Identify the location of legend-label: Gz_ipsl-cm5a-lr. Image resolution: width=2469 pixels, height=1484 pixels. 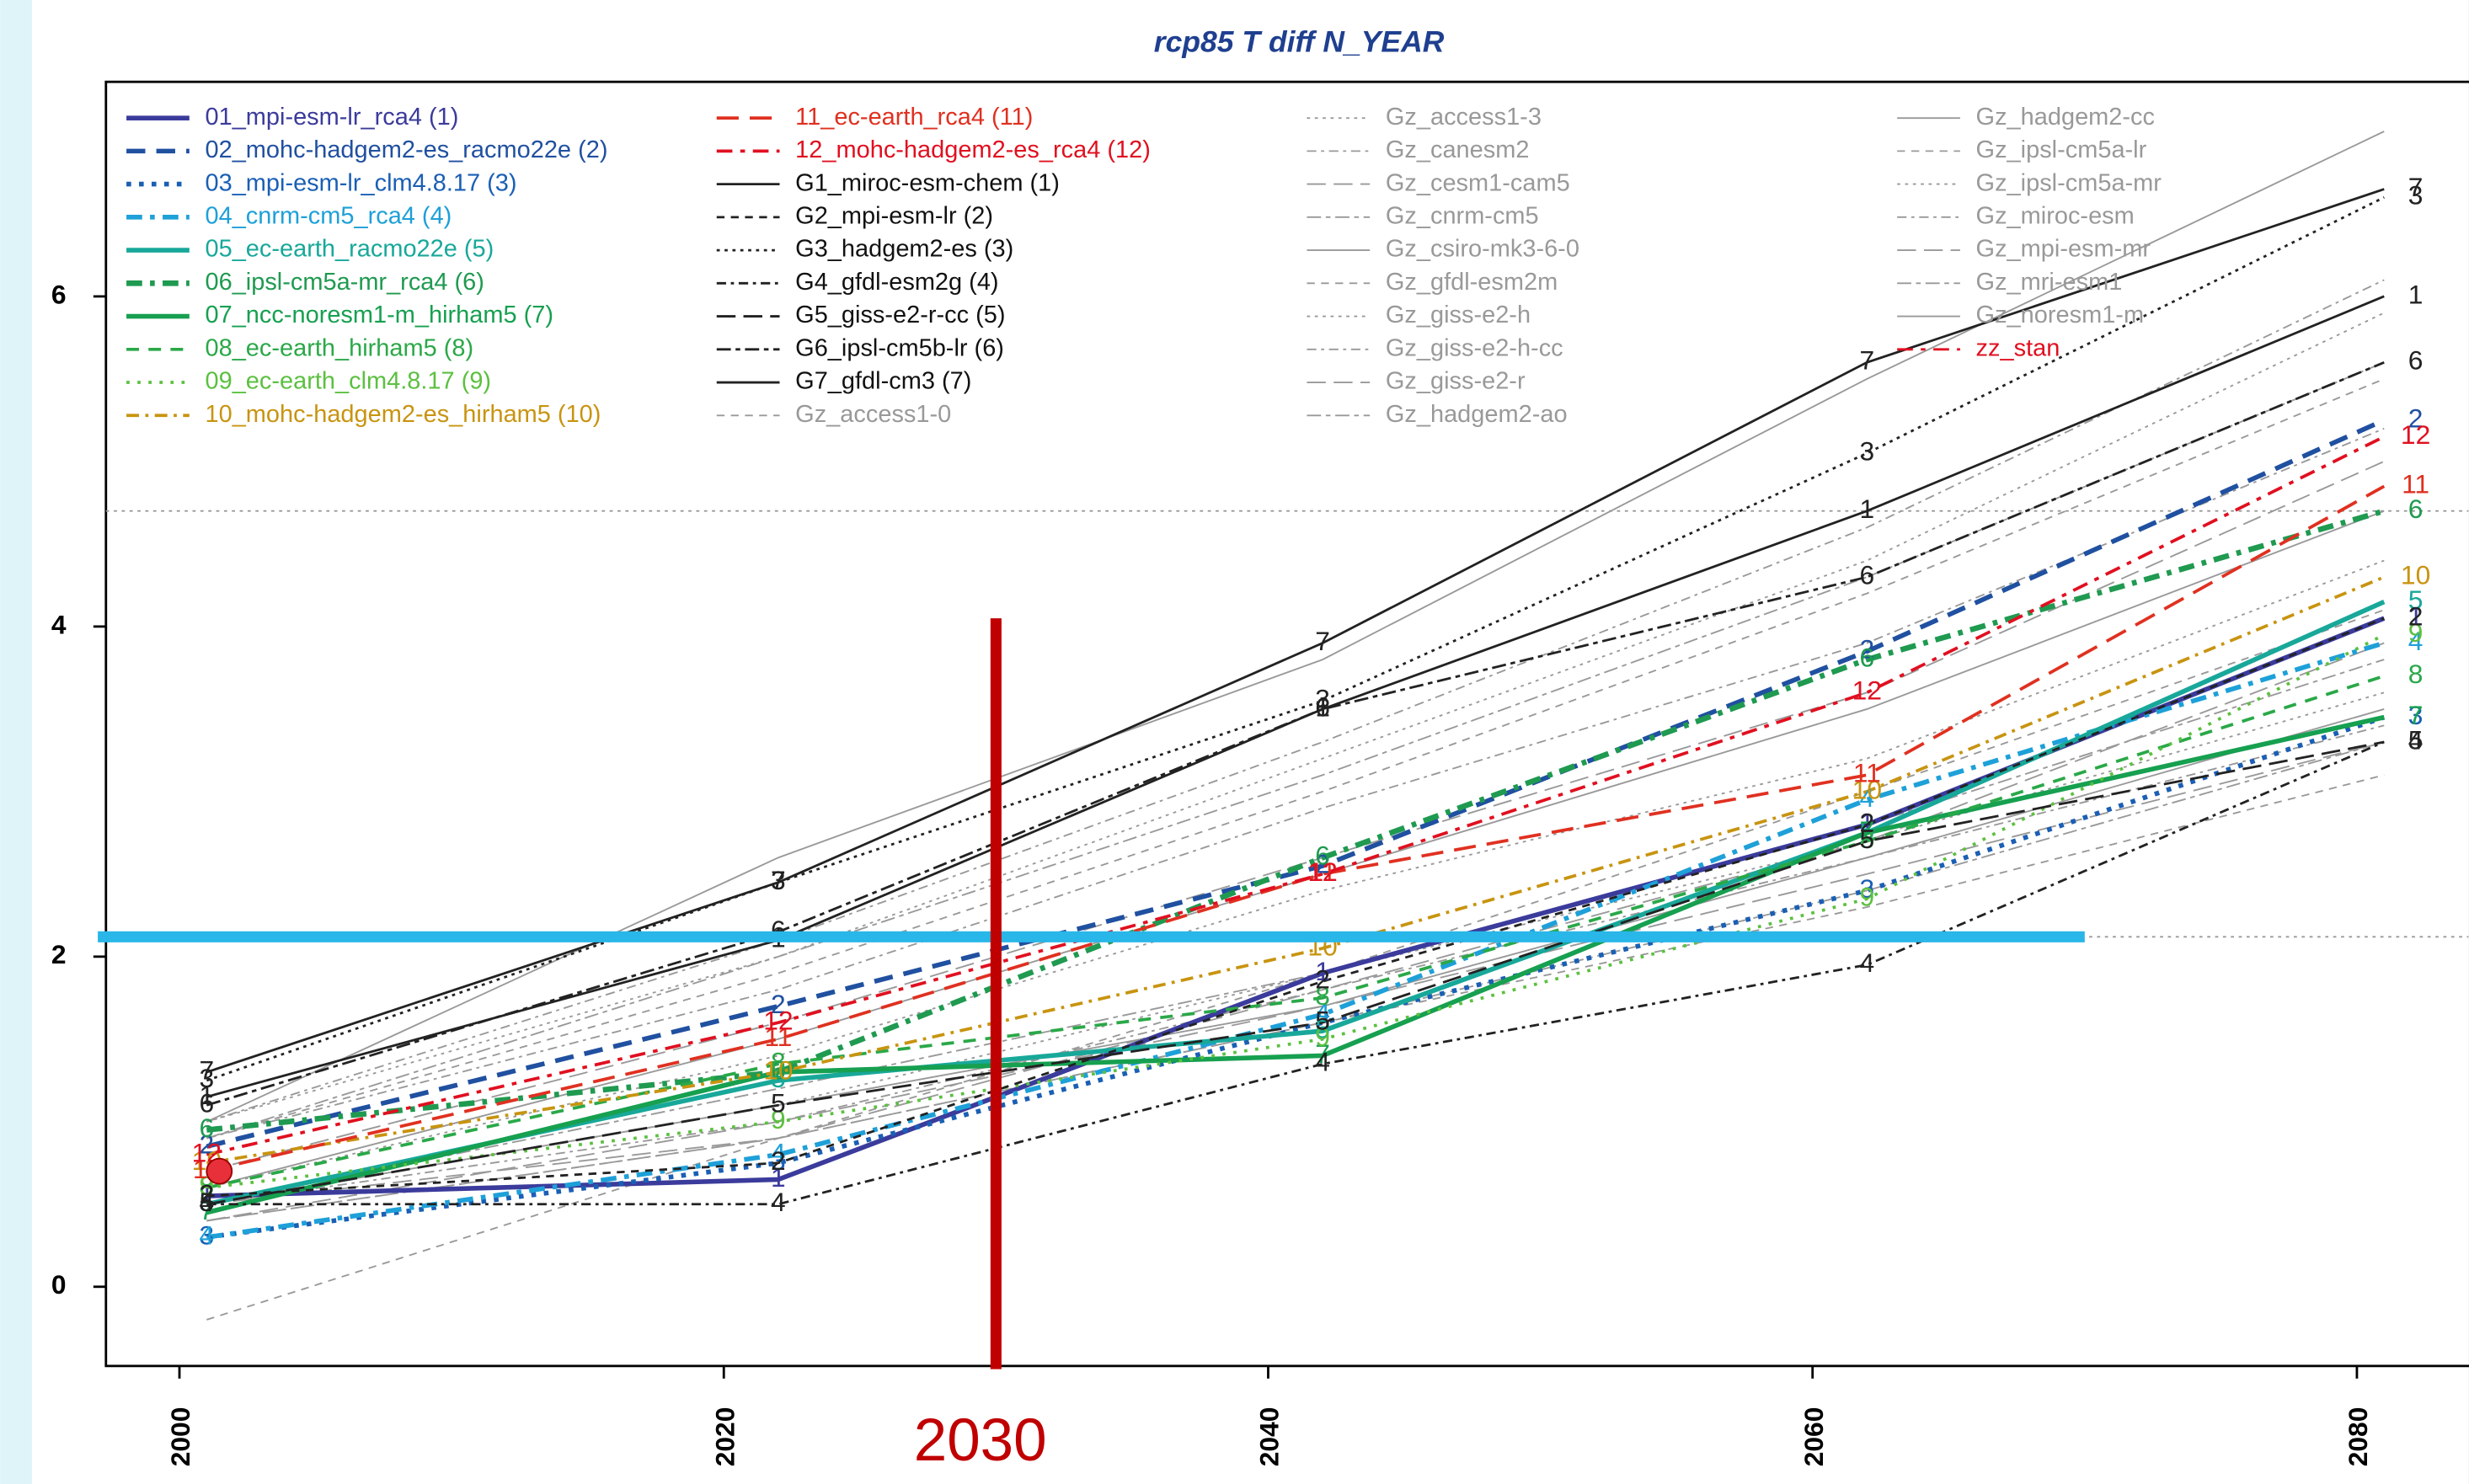
(2061, 149).